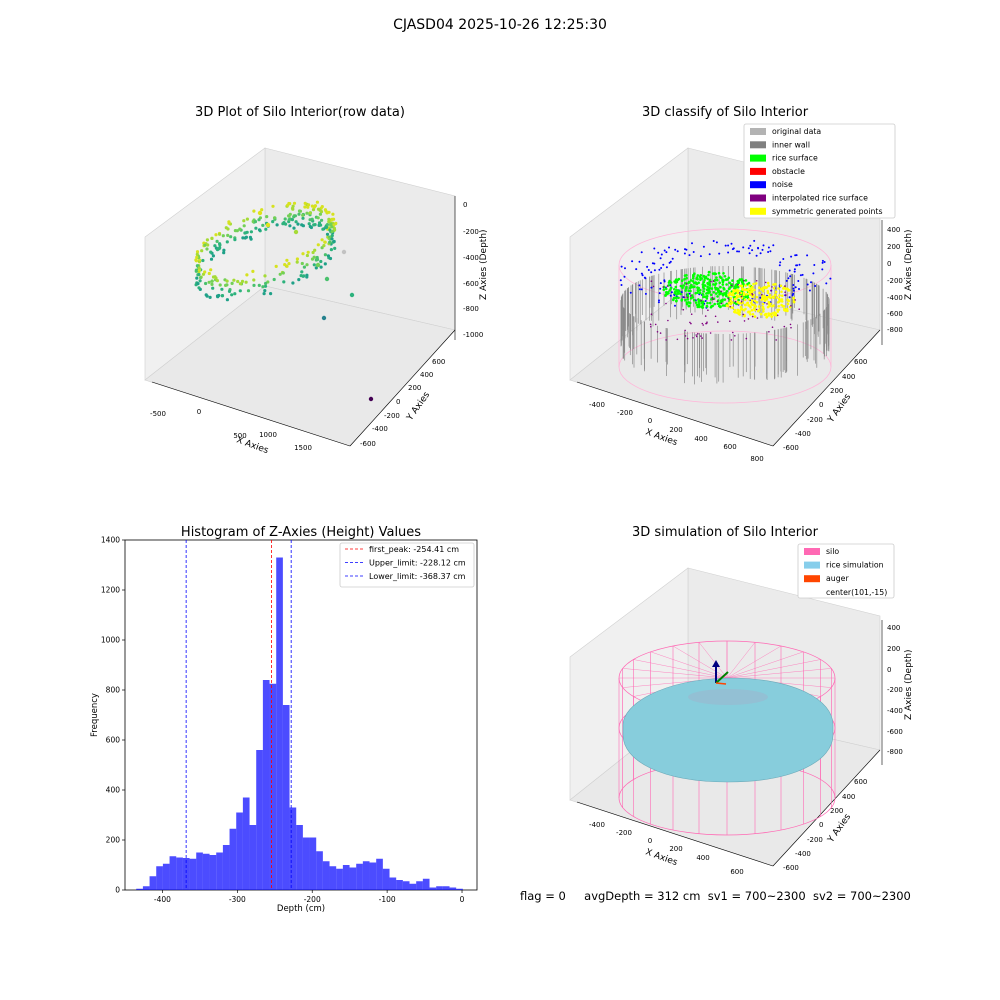  I want to click on classify-z-ticks: 400 200 0 -200 -400 -600 -800, so click(895, 280).